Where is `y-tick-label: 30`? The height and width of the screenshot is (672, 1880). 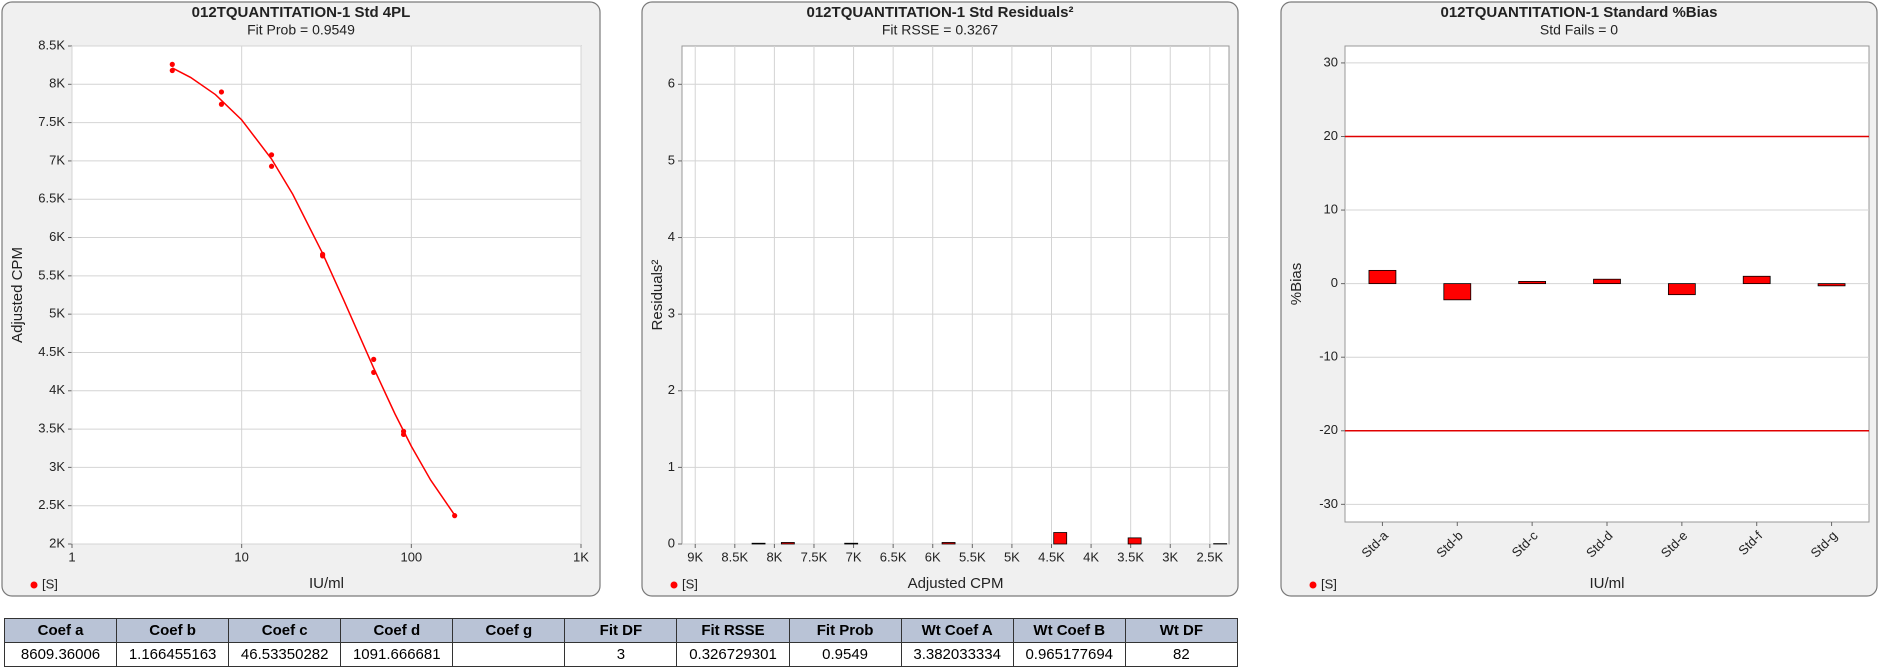 y-tick-label: 30 is located at coordinates (1331, 61).